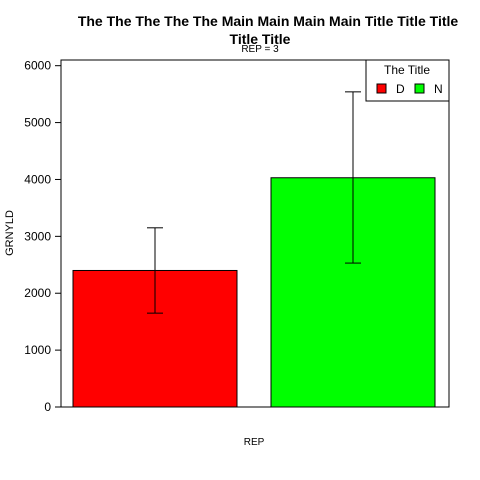  What do you see at coordinates (260, 39) in the screenshot?
I see `chart-title-line-2: Title Title` at bounding box center [260, 39].